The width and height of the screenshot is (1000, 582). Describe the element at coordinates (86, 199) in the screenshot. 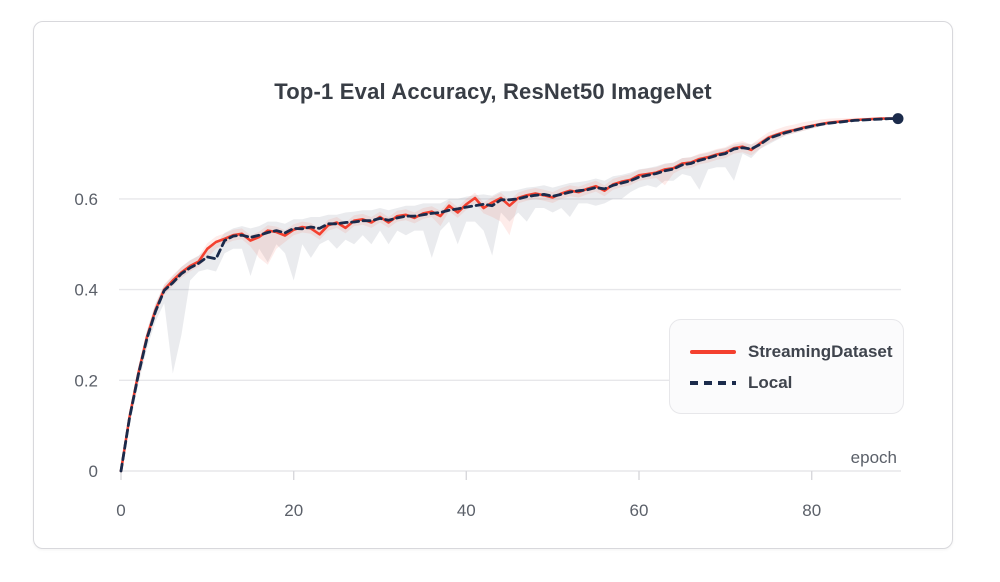

I see `y-tick-label: 0.6` at that location.